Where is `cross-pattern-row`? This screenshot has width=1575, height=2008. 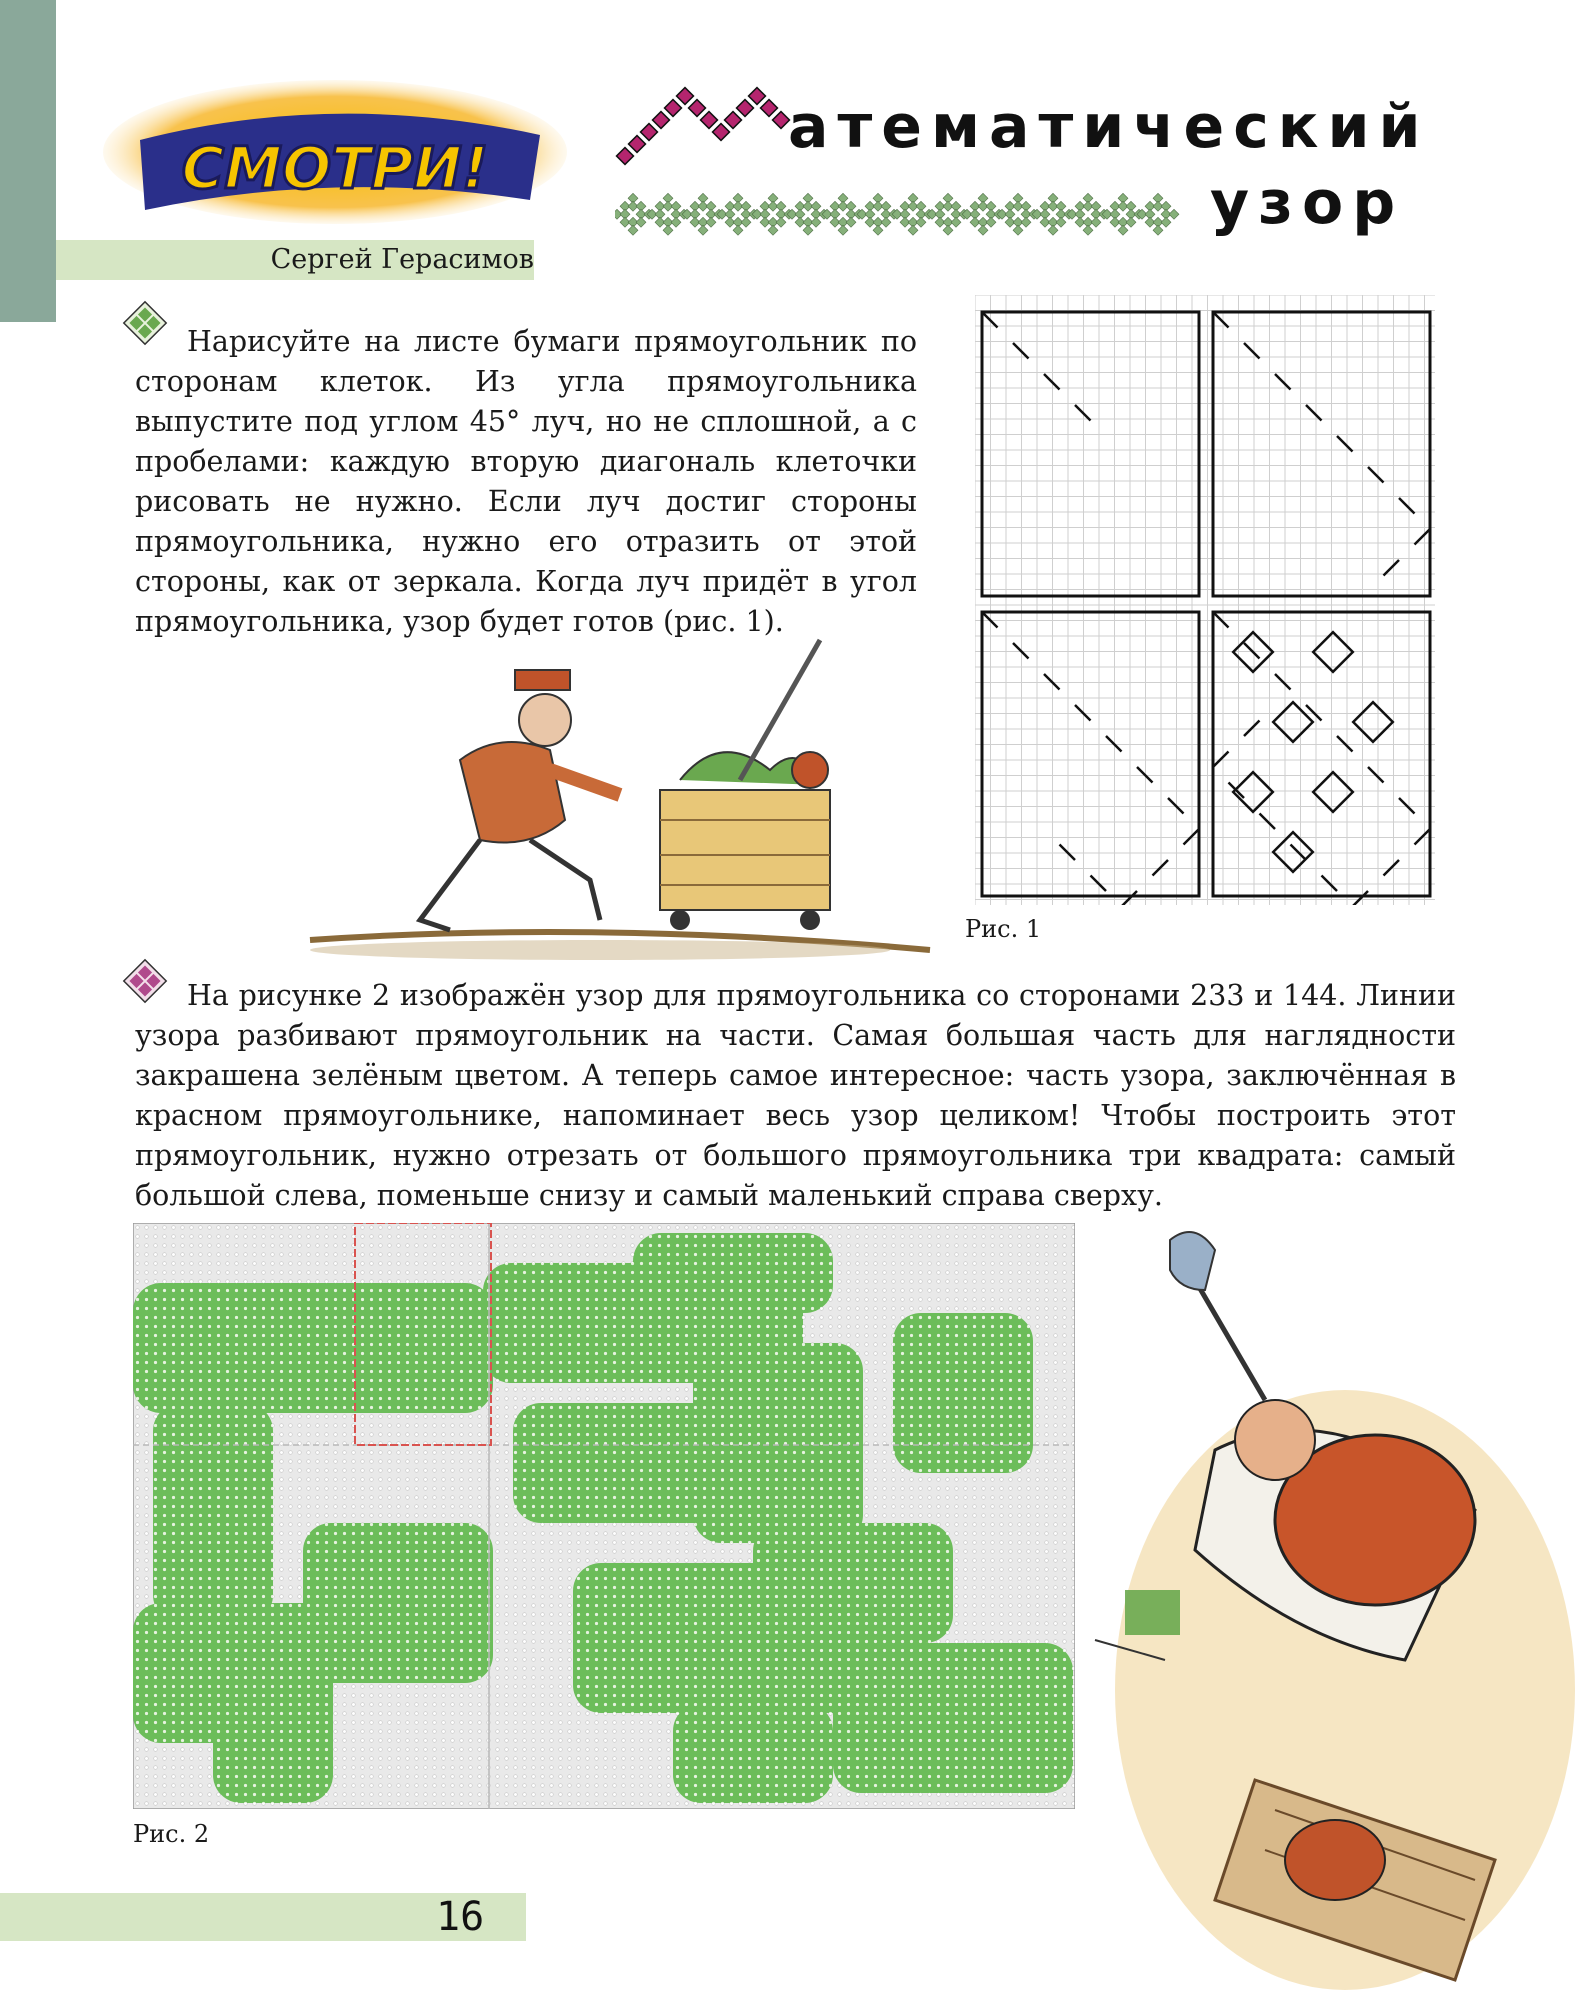
cross-pattern-row is located at coordinates (897, 214).